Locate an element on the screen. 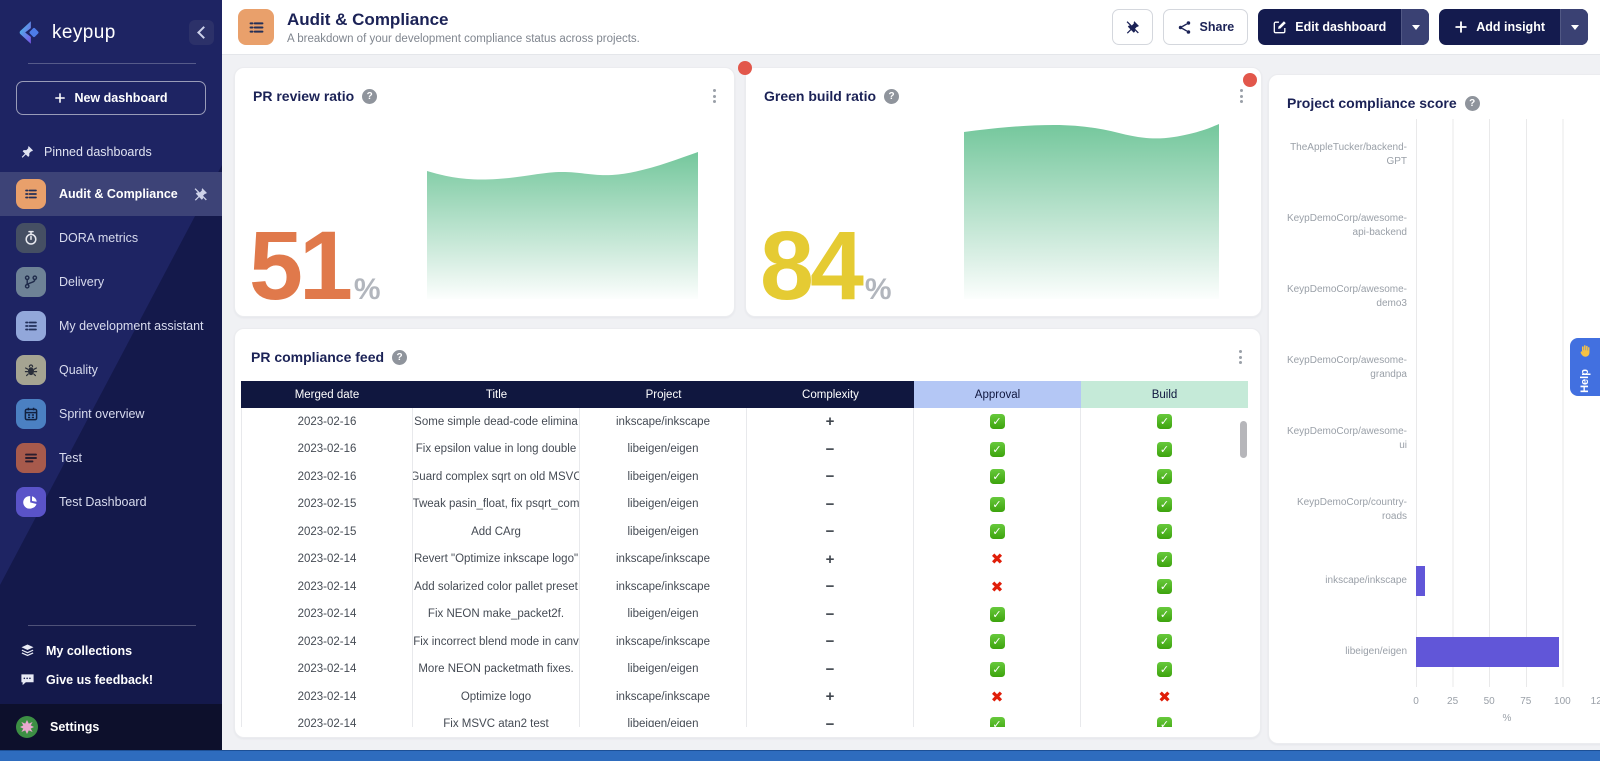 Image resolution: width=1600 pixels, height=761 pixels. x-tick-label: 25 is located at coordinates (1453, 701).